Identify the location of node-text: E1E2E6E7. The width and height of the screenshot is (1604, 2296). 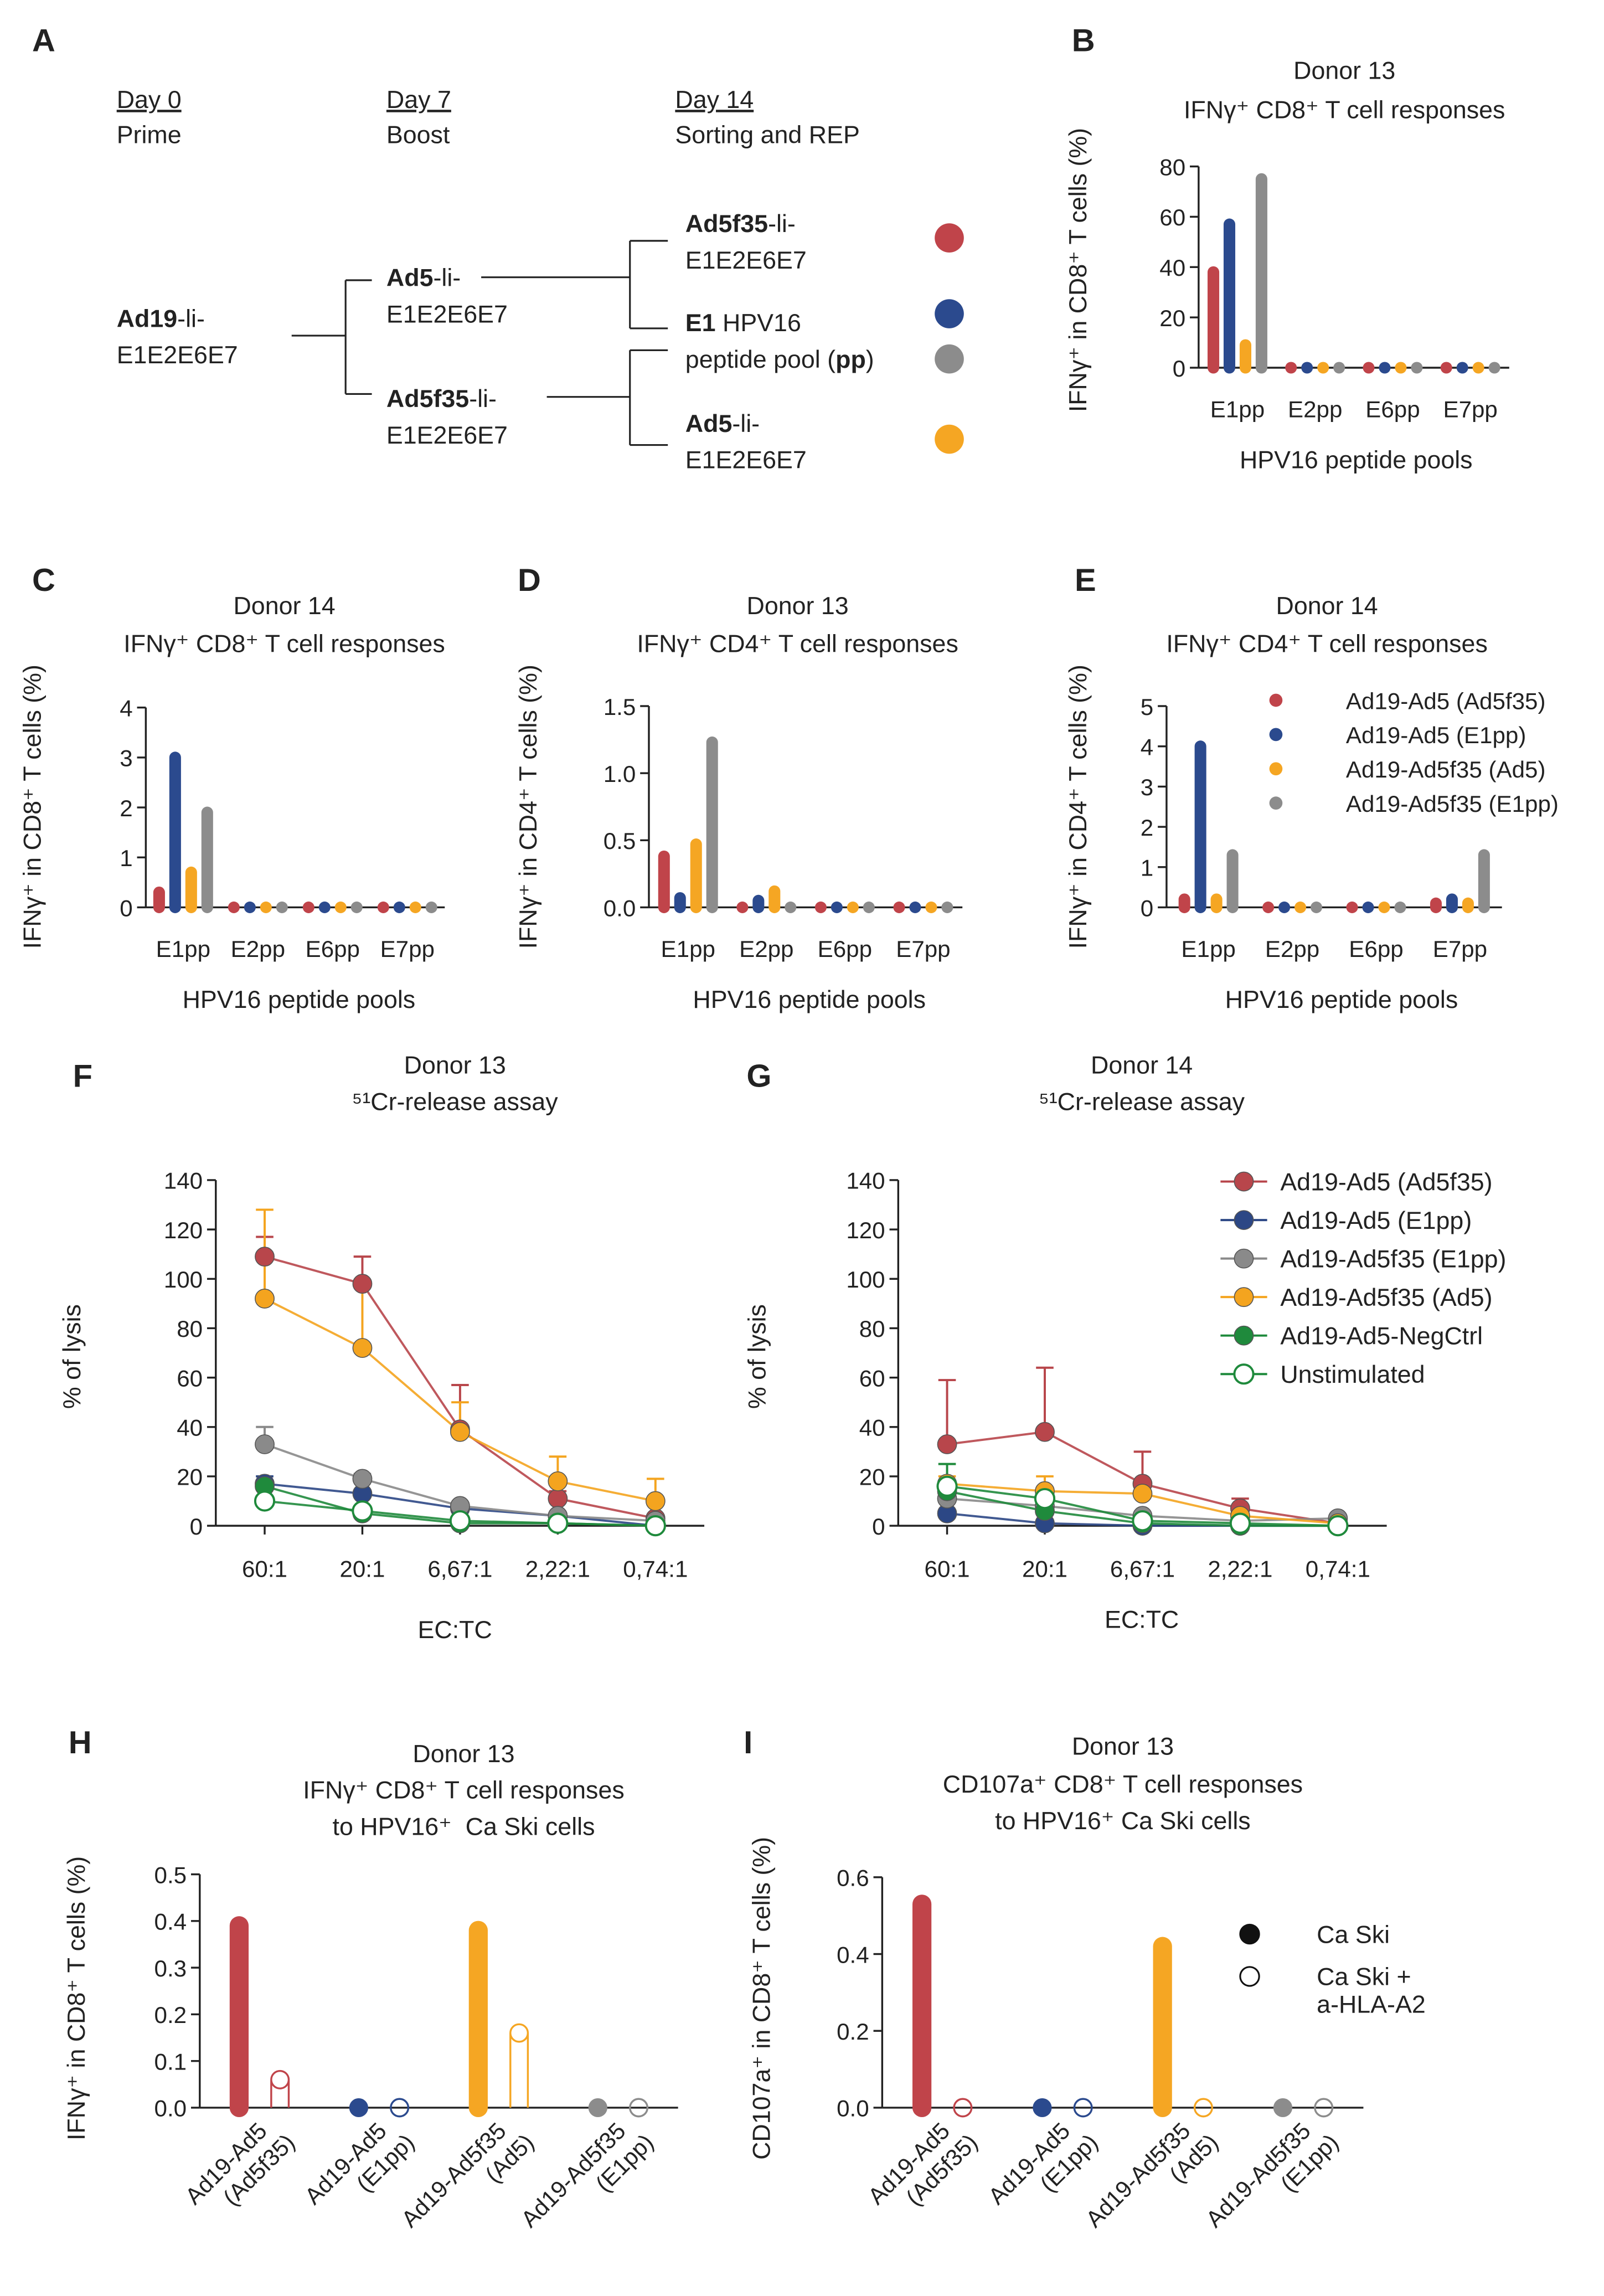
(447, 435).